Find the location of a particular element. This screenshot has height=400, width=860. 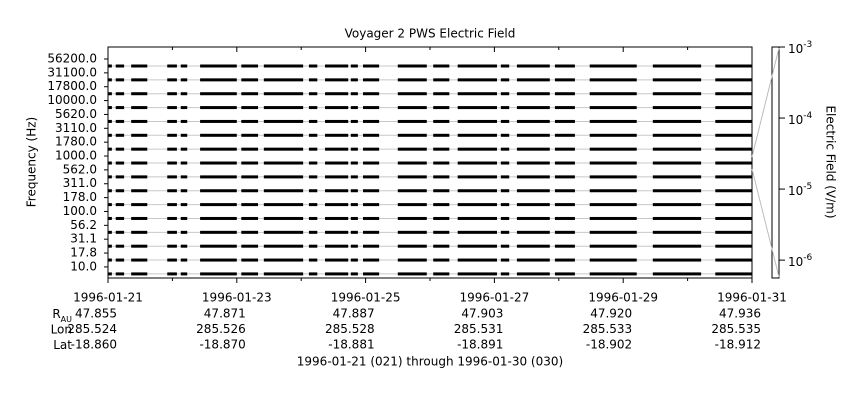

y-tick-label: 100.0 is located at coordinates (80, 211).